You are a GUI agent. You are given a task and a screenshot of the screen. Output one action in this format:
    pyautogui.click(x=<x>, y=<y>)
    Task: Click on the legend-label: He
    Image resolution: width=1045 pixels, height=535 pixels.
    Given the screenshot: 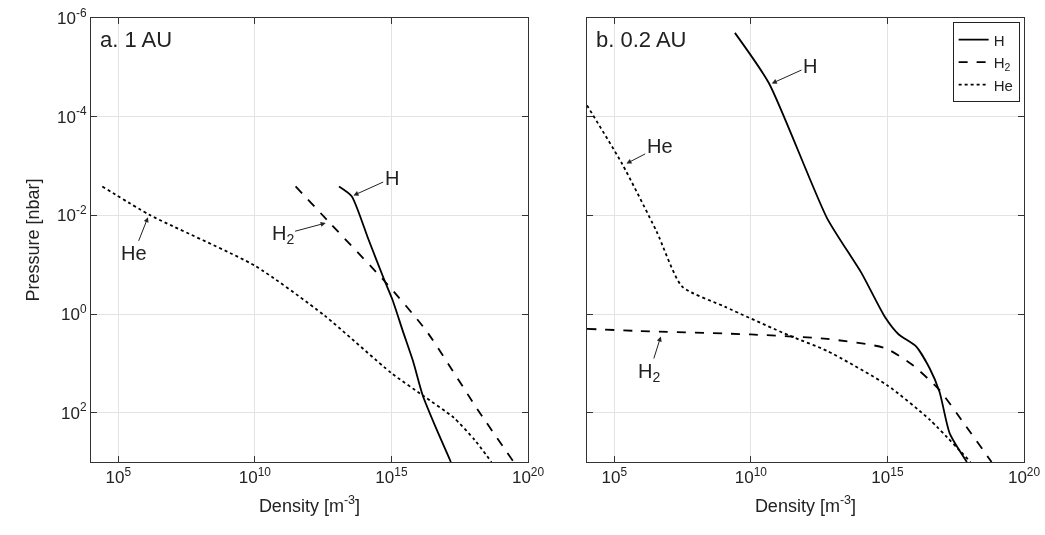 What is the action you would take?
    pyautogui.click(x=1003, y=85)
    